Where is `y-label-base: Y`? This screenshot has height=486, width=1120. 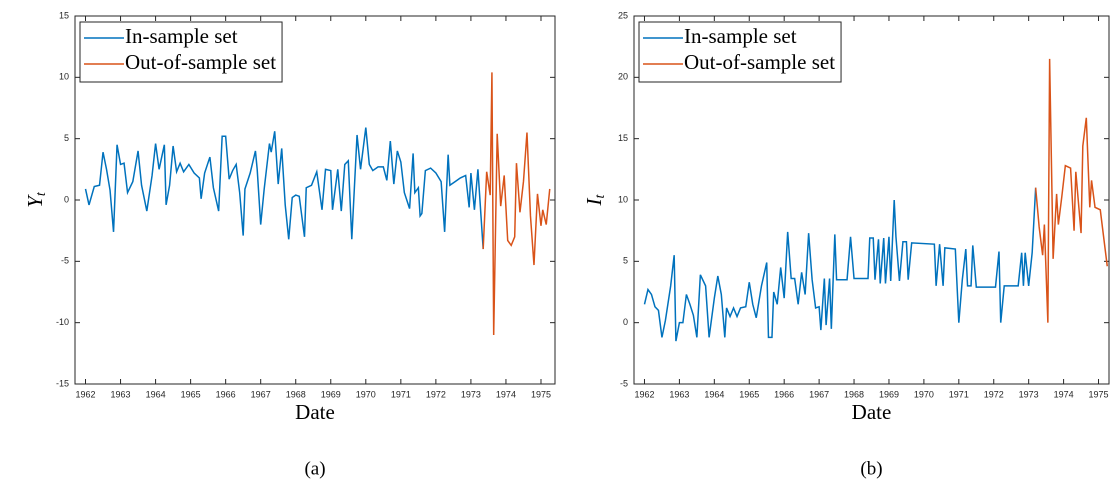
y-label-base: Y is located at coordinates (35, 201).